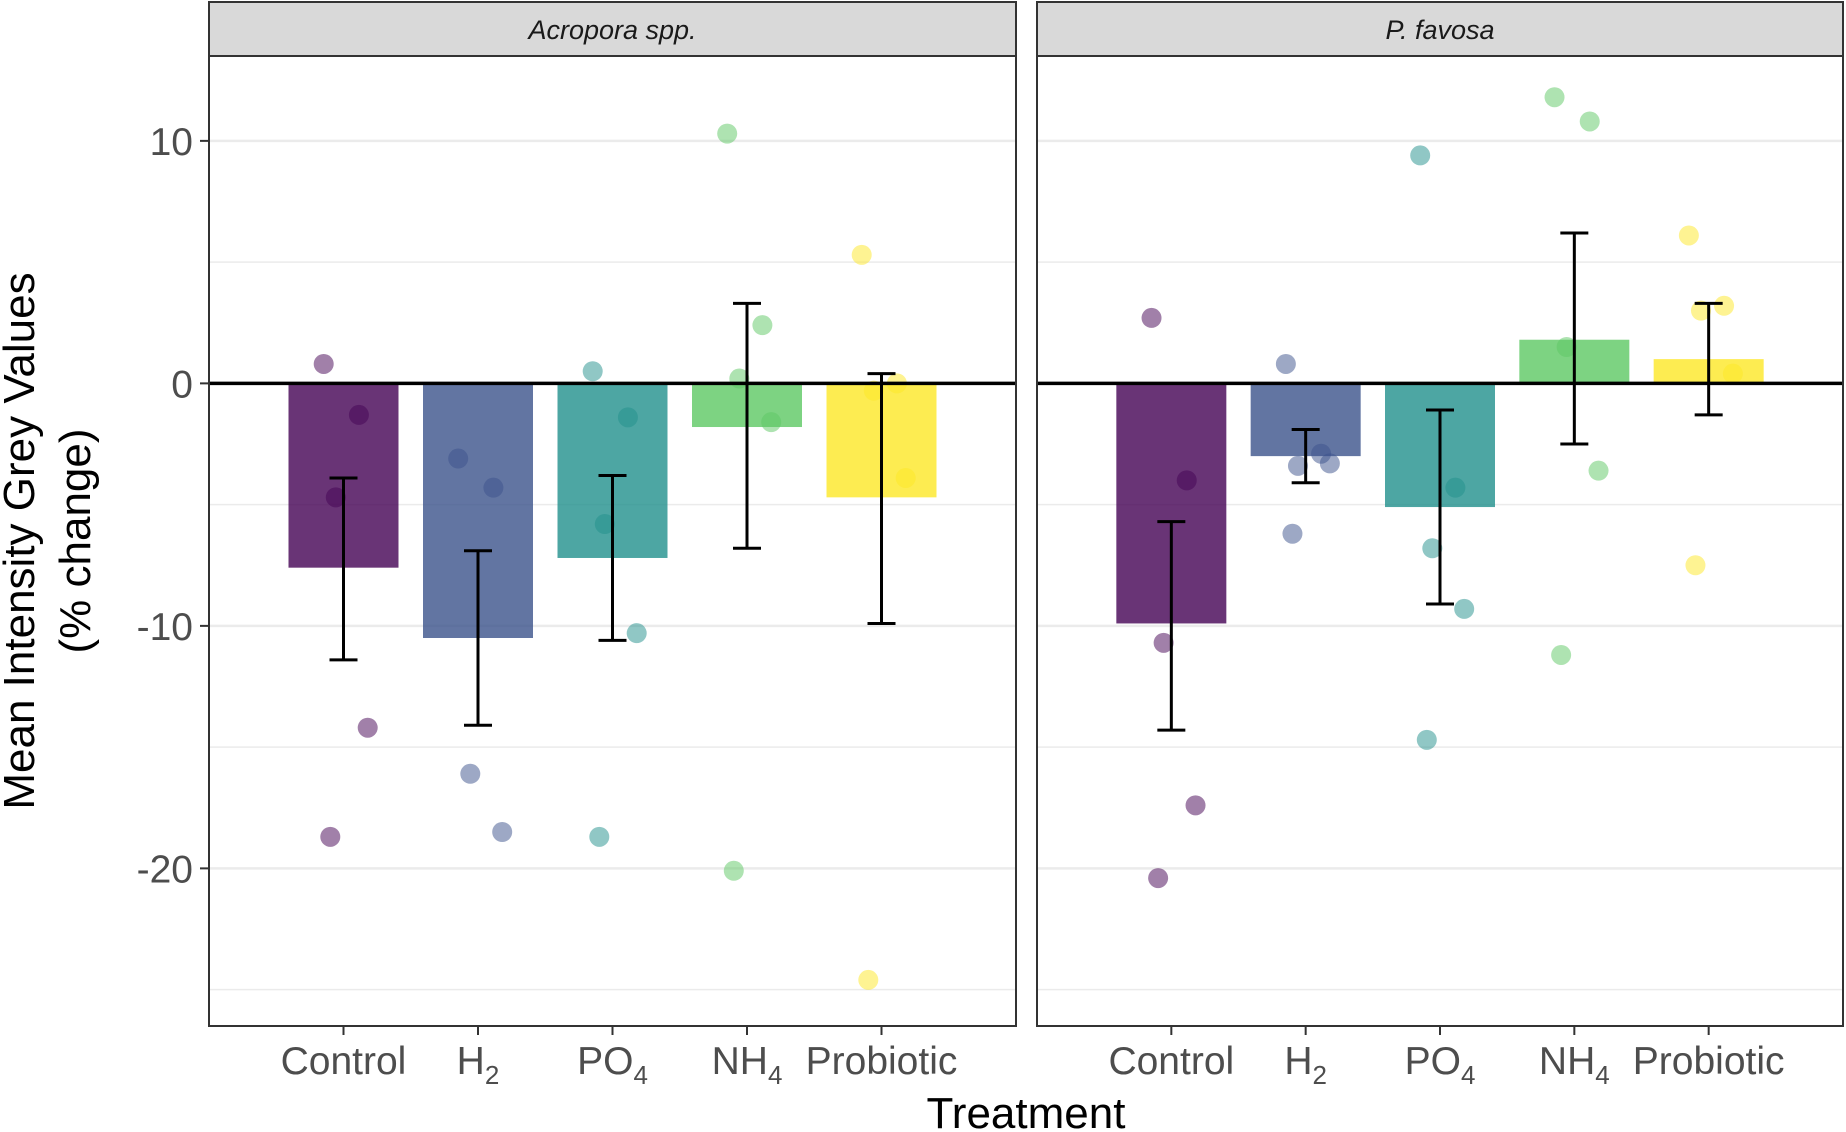 The width and height of the screenshot is (1846, 1132). I want to click on facet-title: P. favosa, so click(1439, 30).